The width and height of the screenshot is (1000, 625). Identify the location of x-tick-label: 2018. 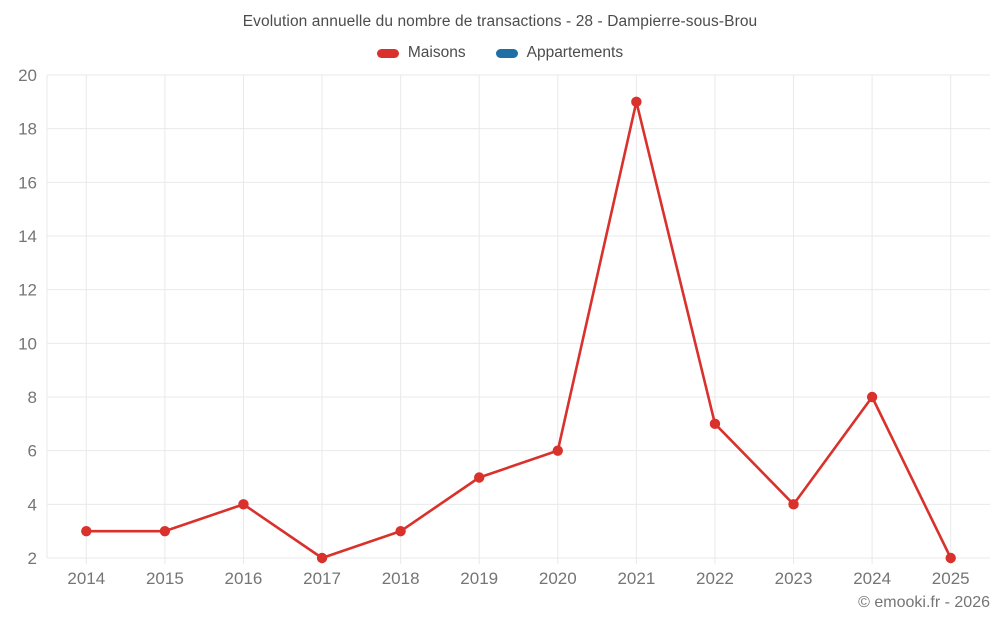
(401, 578).